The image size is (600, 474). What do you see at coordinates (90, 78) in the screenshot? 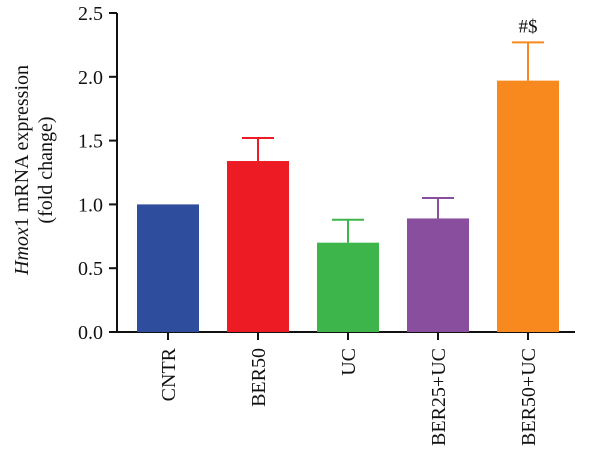
I see `y-tick-label: 2.0` at bounding box center [90, 78].